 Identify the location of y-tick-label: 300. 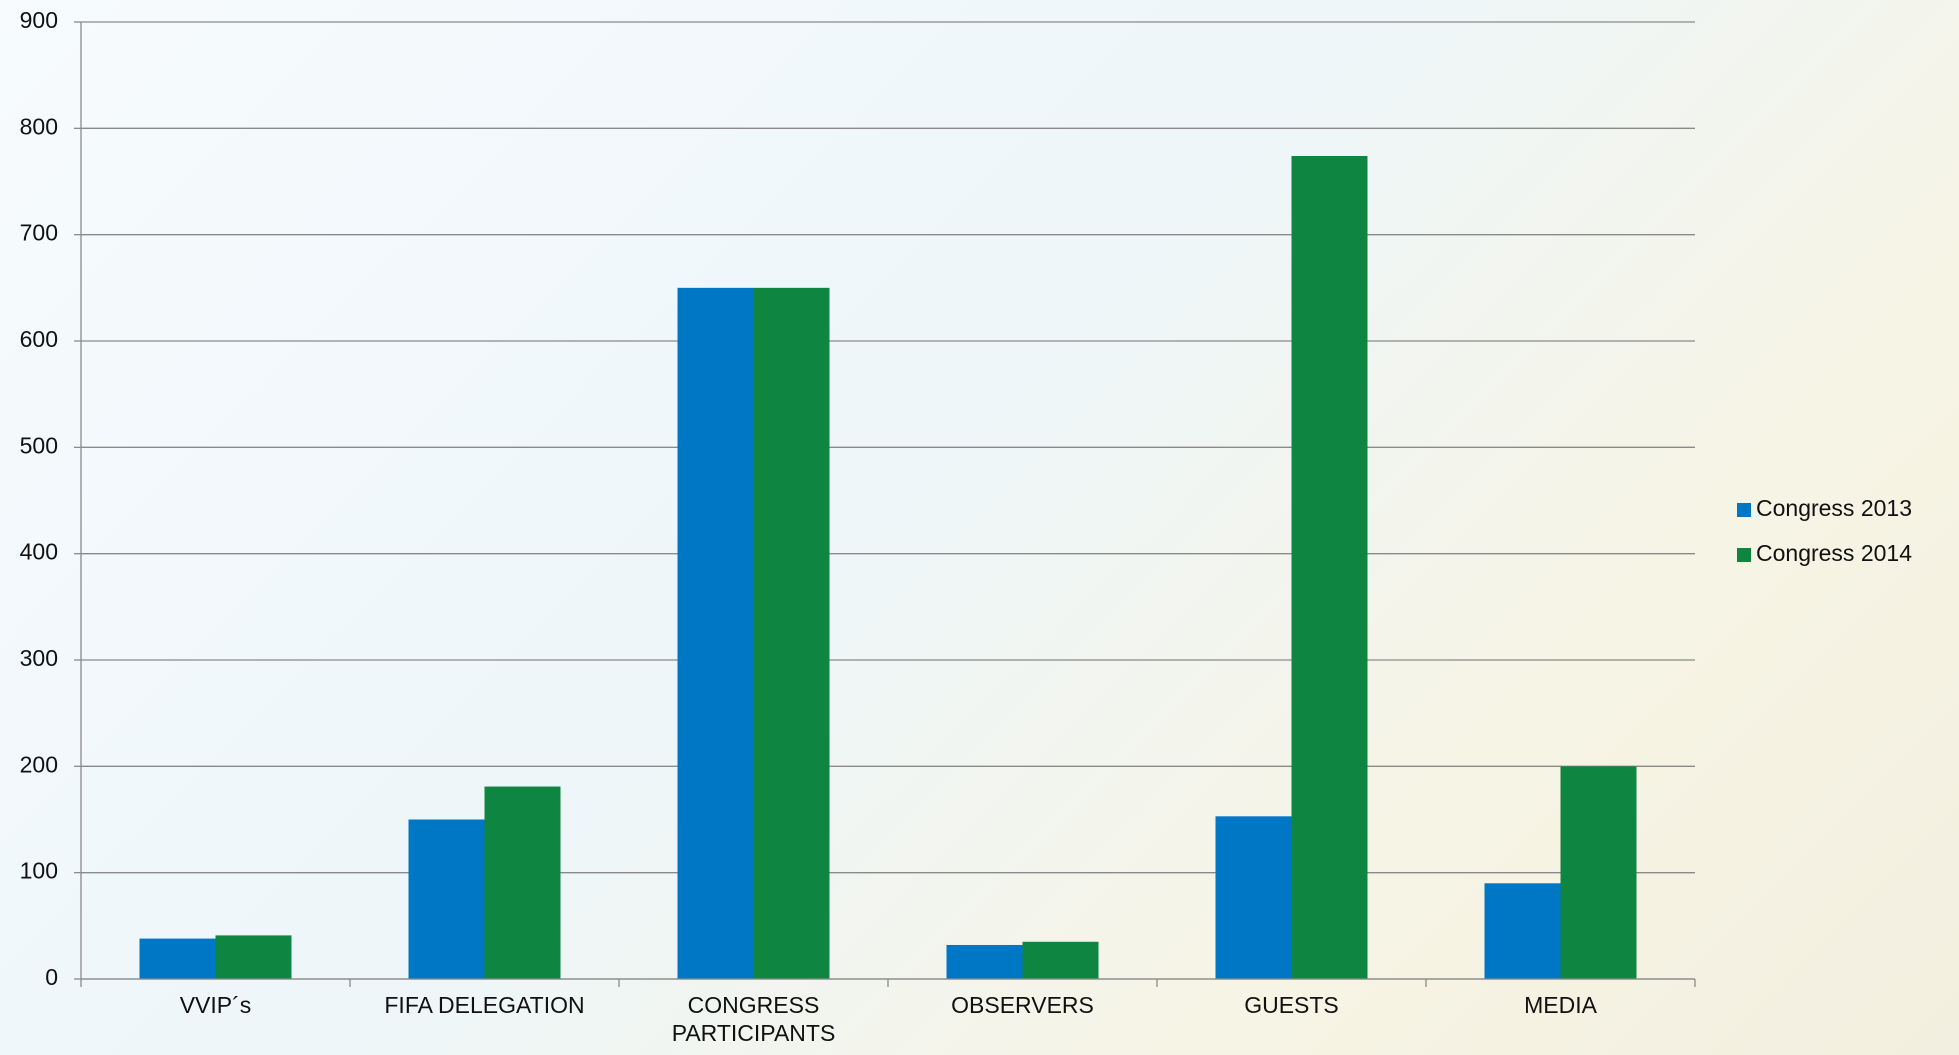
(39, 658).